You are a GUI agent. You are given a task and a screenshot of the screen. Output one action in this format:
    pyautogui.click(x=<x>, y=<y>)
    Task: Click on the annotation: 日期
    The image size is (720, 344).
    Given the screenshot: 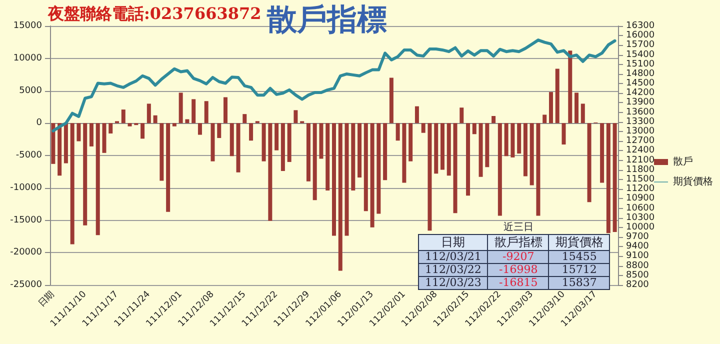 What is the action you would take?
    pyautogui.click(x=453, y=242)
    